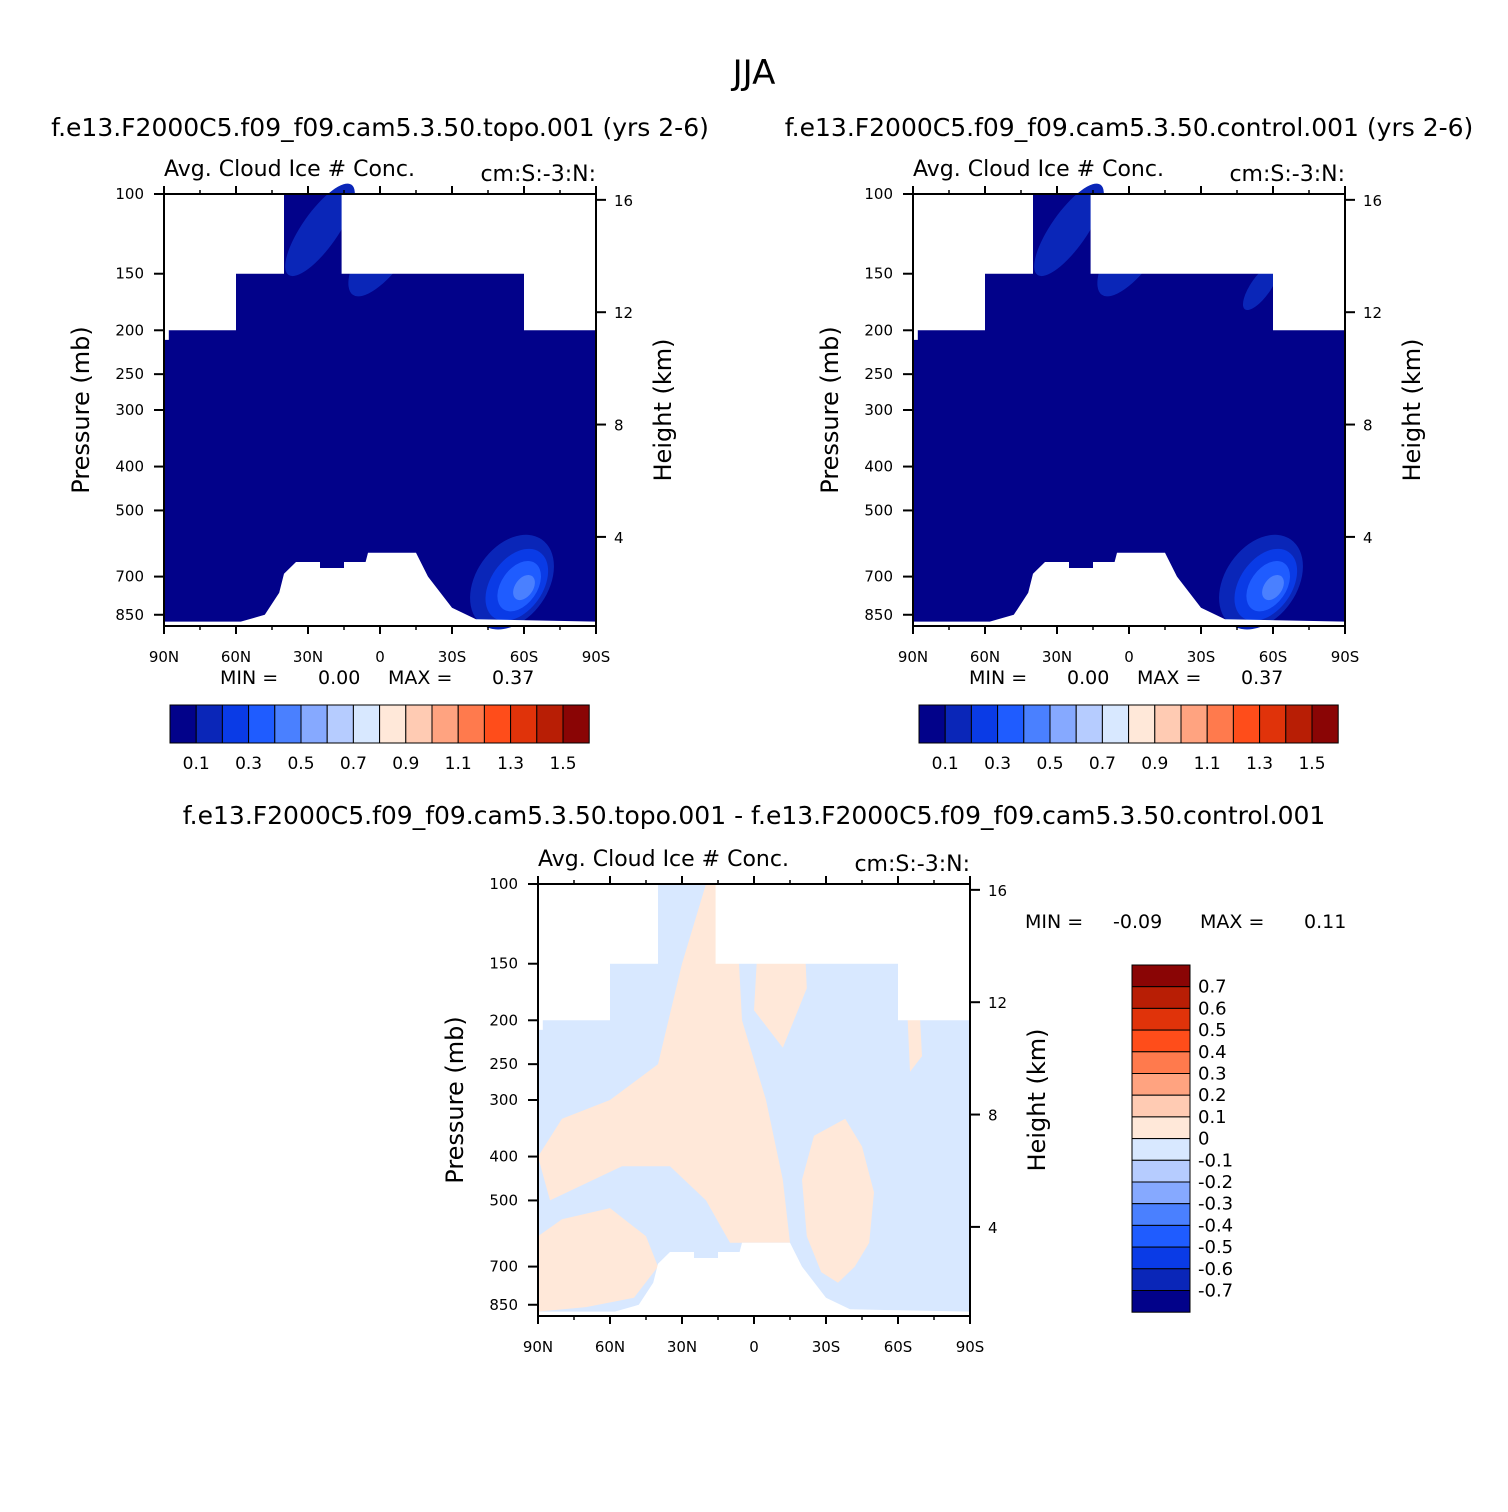 Image resolution: width=1508 pixels, height=1512 pixels. I want to click on max-value: 0.37, so click(1262, 678).